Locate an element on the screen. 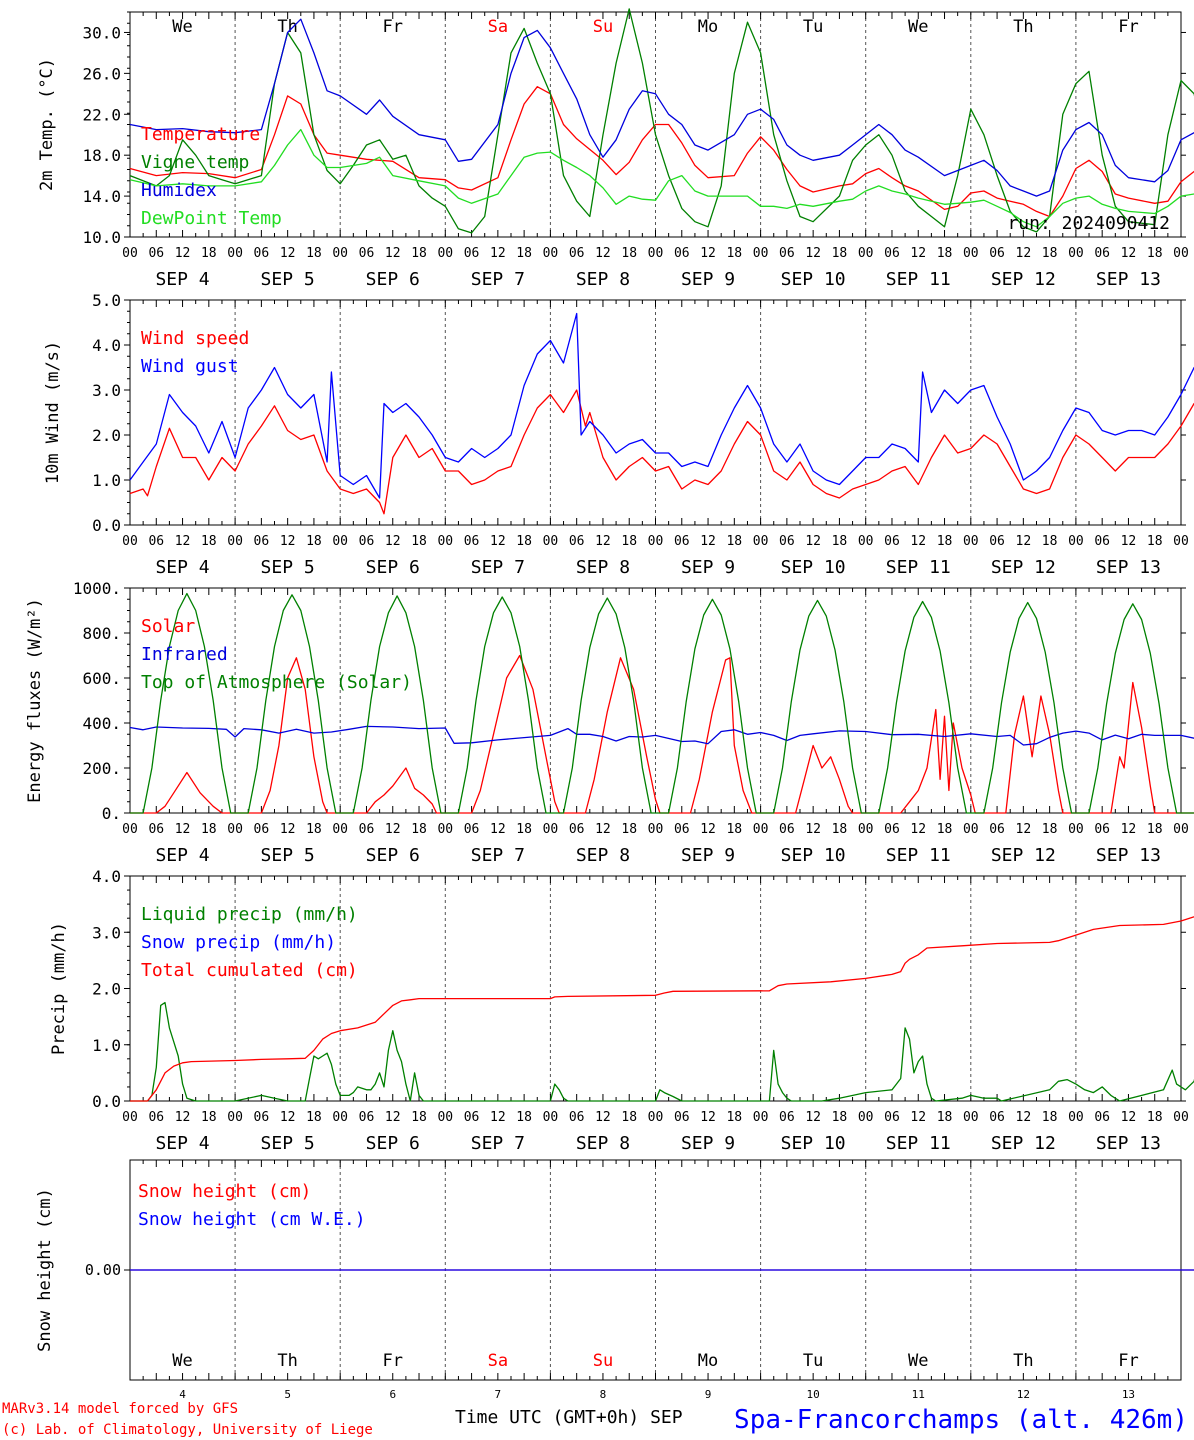 This screenshot has height=1440, width=1194. day-number-label: 10 is located at coordinates (813, 1394).